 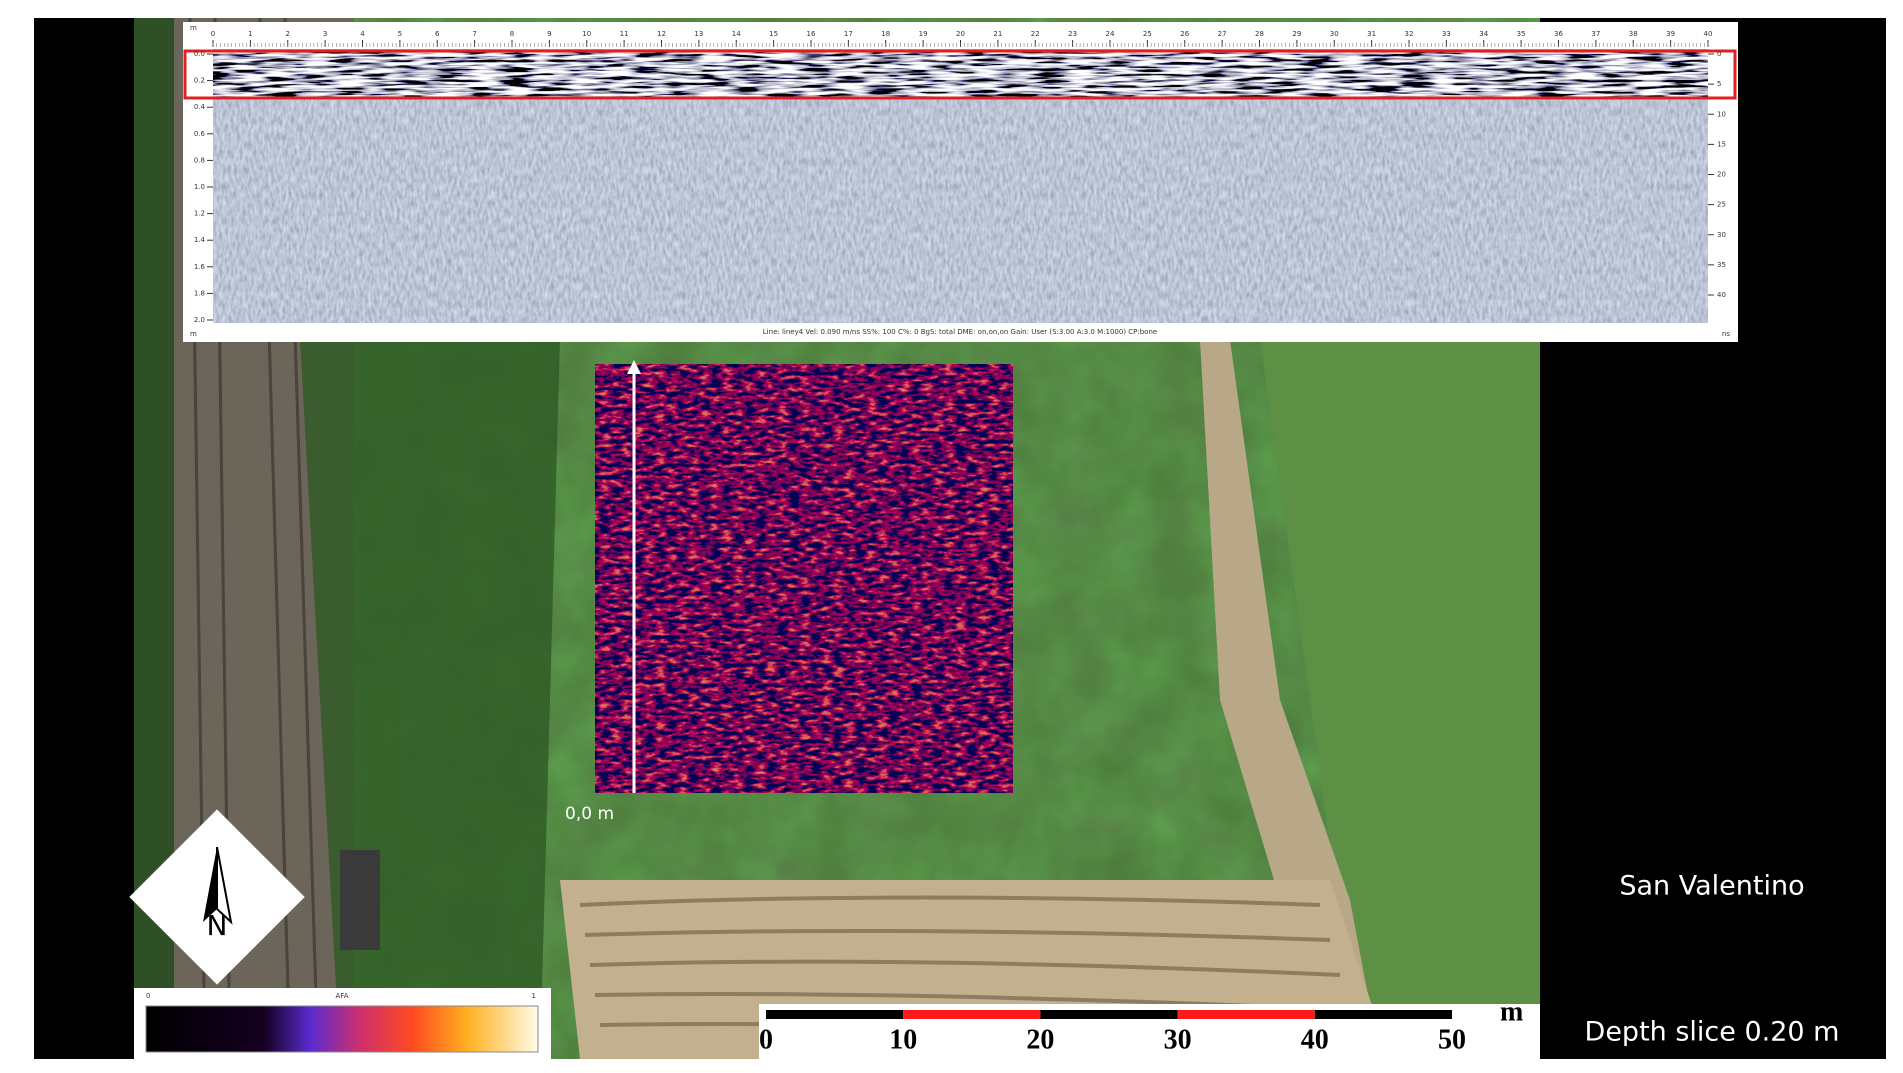 I want to click on y-tick-label: 0.4, so click(x=200, y=107).